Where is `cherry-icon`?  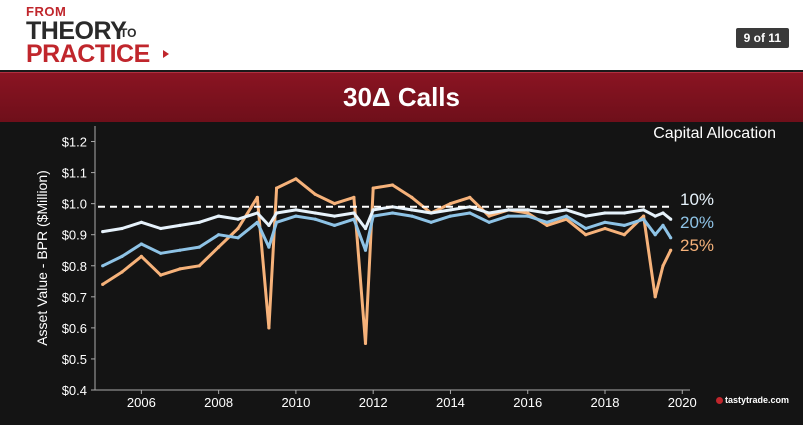
cherry-icon is located at coordinates (719, 401).